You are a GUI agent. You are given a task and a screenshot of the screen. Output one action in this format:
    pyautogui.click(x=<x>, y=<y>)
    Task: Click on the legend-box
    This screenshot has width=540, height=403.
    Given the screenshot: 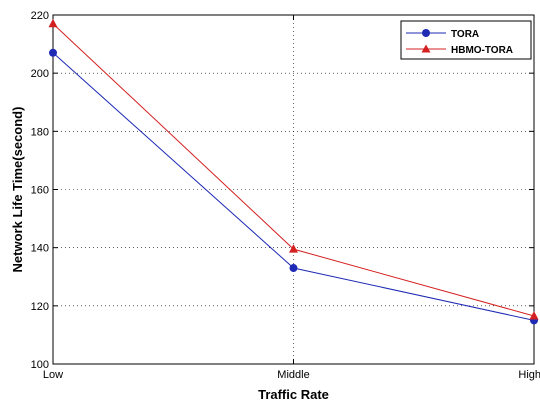 What is the action you would take?
    pyautogui.click(x=466, y=40)
    